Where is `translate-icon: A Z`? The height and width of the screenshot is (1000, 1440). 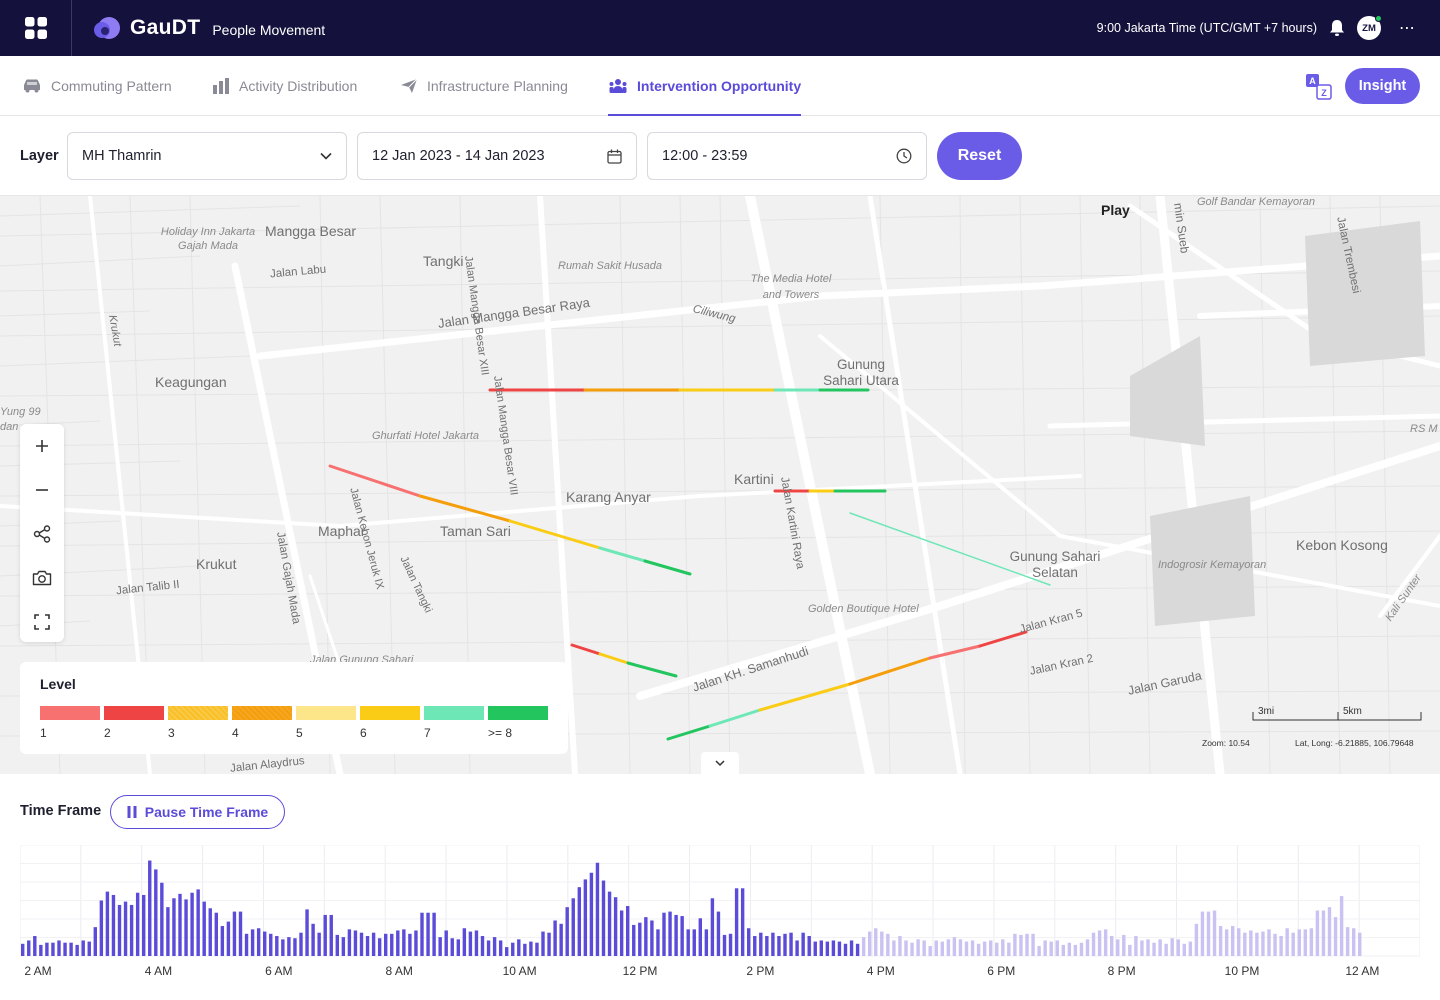
translate-icon: A Z is located at coordinates (1319, 87).